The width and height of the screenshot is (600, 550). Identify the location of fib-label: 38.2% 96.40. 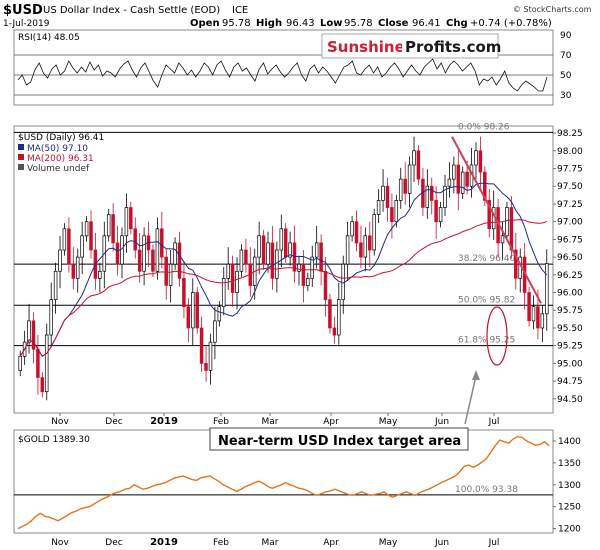
(486, 259).